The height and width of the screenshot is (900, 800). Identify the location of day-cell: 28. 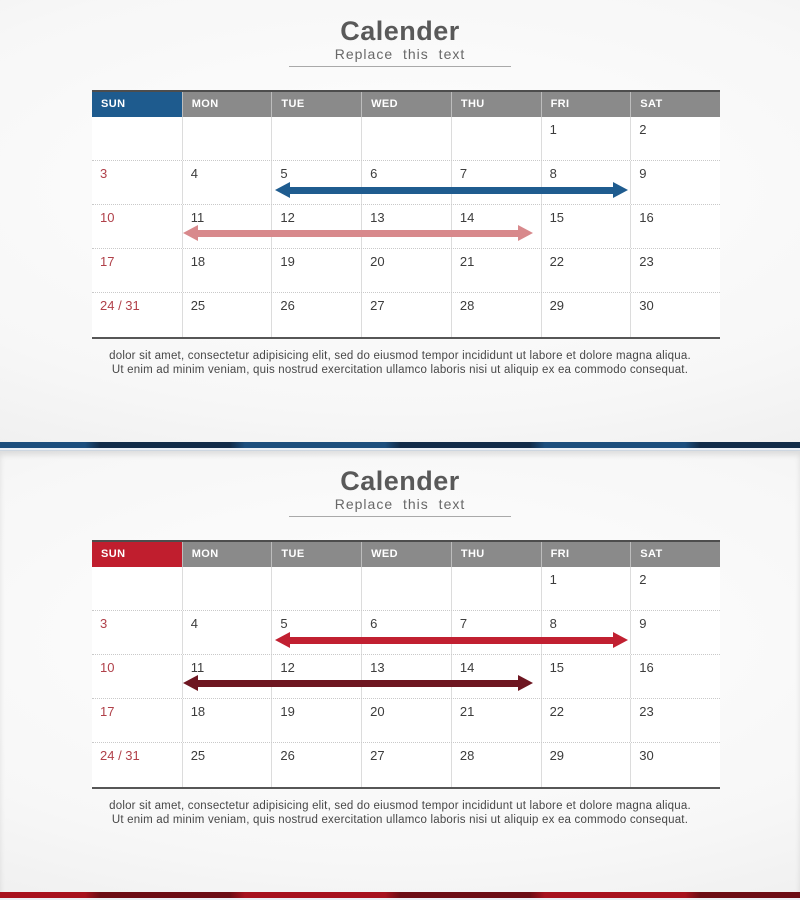
(495, 765).